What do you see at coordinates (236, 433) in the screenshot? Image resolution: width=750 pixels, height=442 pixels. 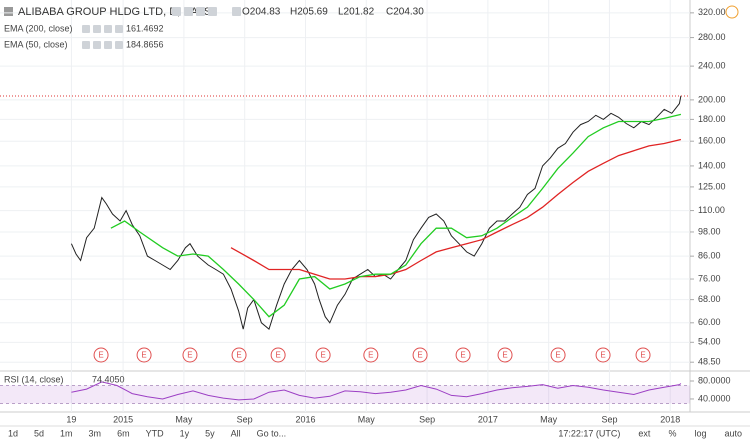 I see `toolbar-button: All` at bounding box center [236, 433].